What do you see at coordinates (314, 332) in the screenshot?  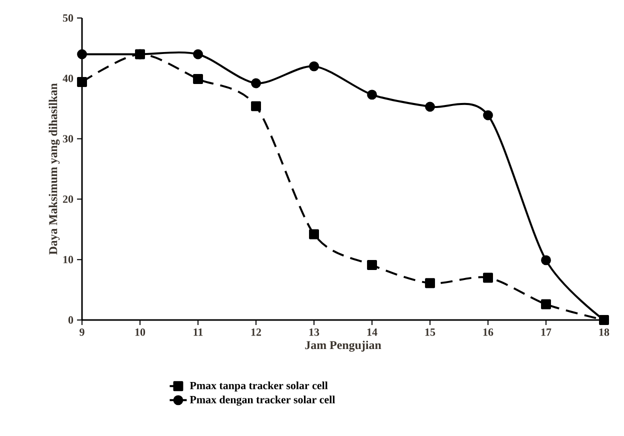 I see `x-tick-label: 13` at bounding box center [314, 332].